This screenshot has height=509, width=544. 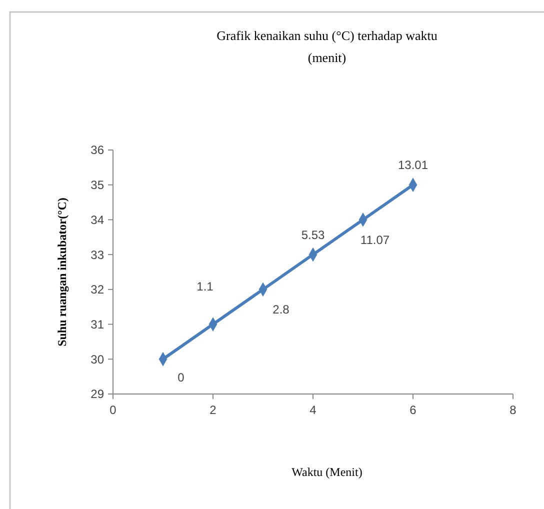 I want to click on x-tick-label: 8, so click(x=513, y=410).